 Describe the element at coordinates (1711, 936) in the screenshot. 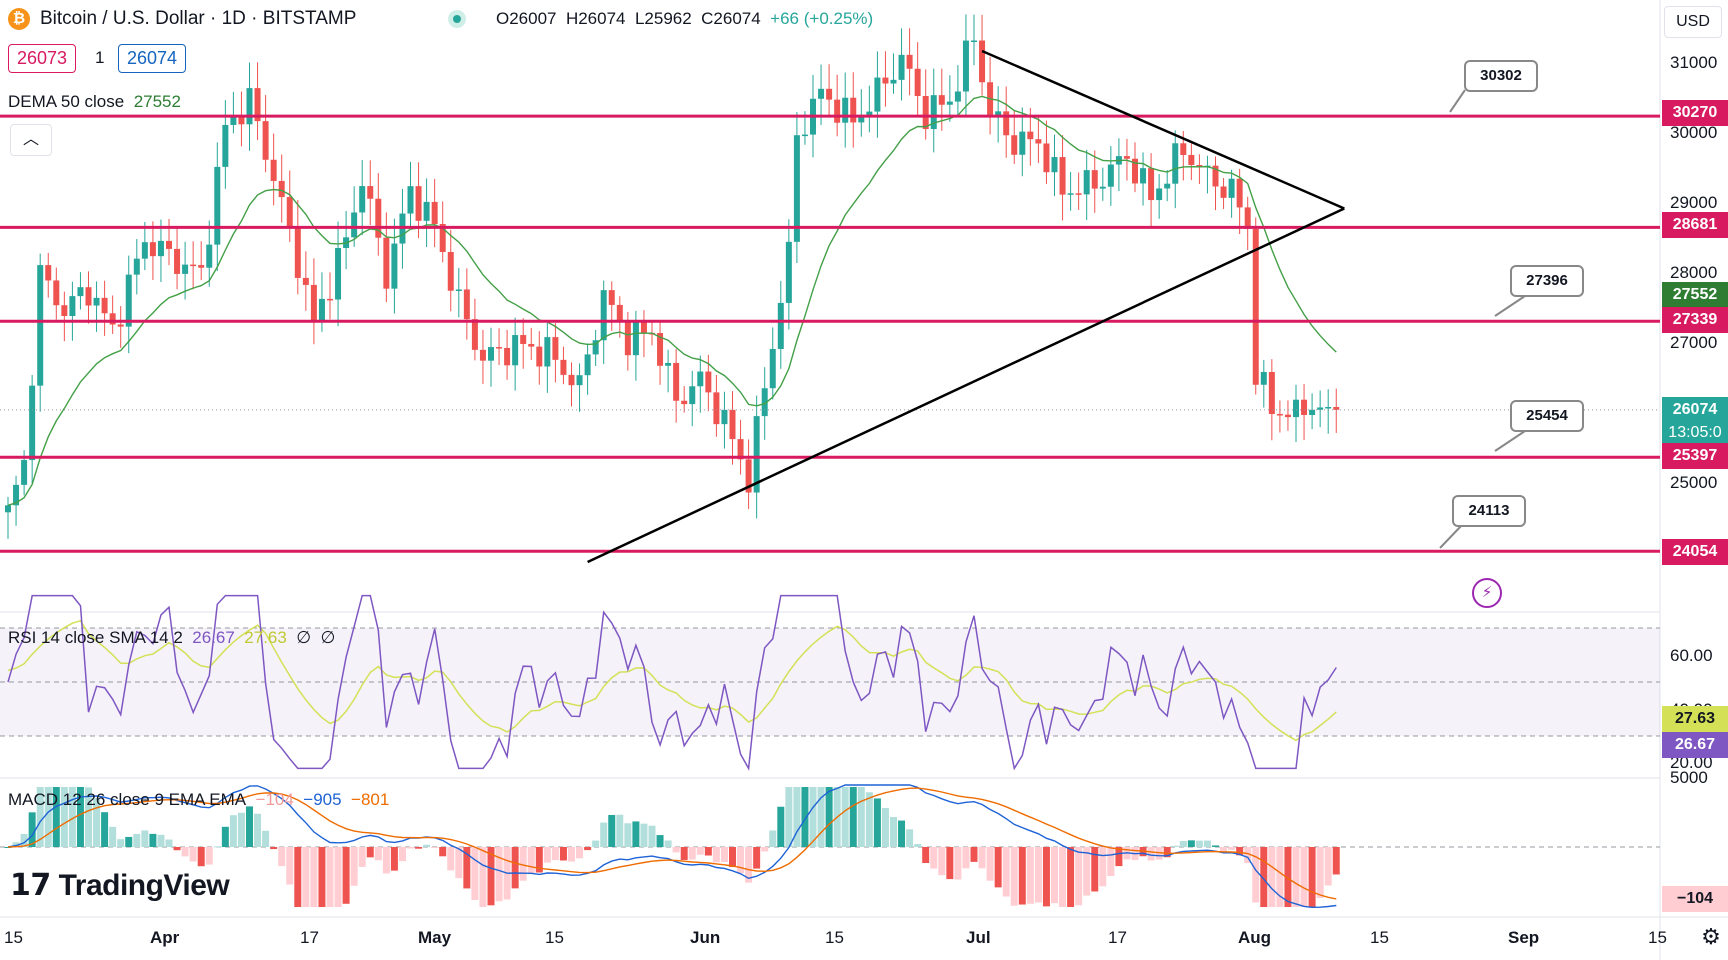

I see `settings-gear-icon: ⚙` at that location.